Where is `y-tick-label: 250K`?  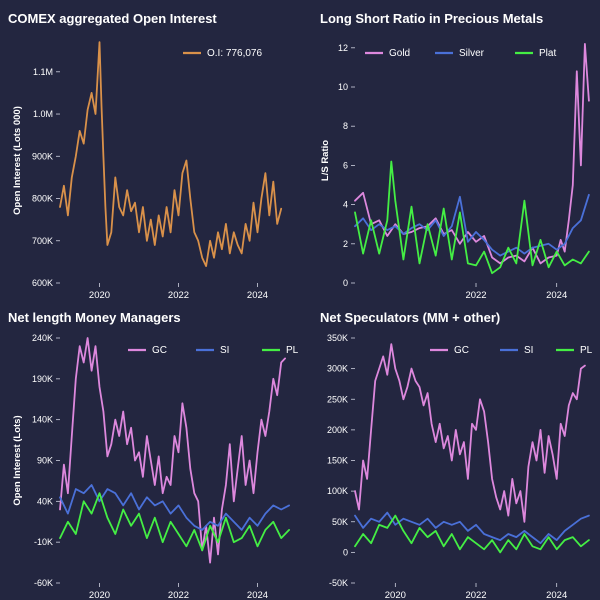 y-tick-label: 250K is located at coordinates (337, 399).